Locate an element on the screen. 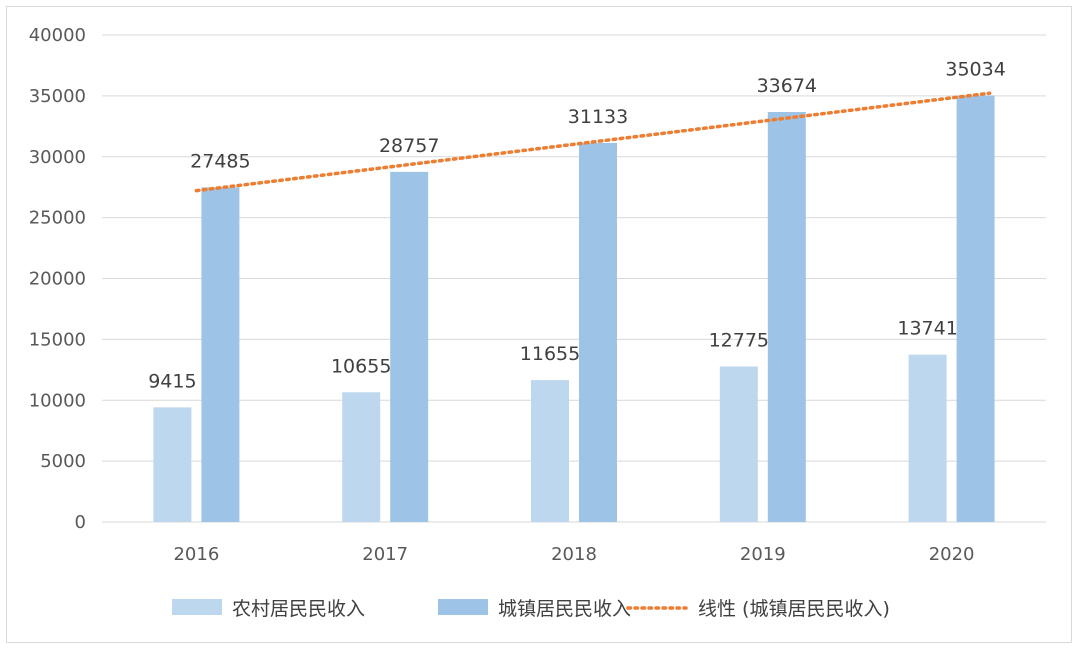 The image size is (1080, 651). y-tick-label: 20000 is located at coordinates (57, 279).